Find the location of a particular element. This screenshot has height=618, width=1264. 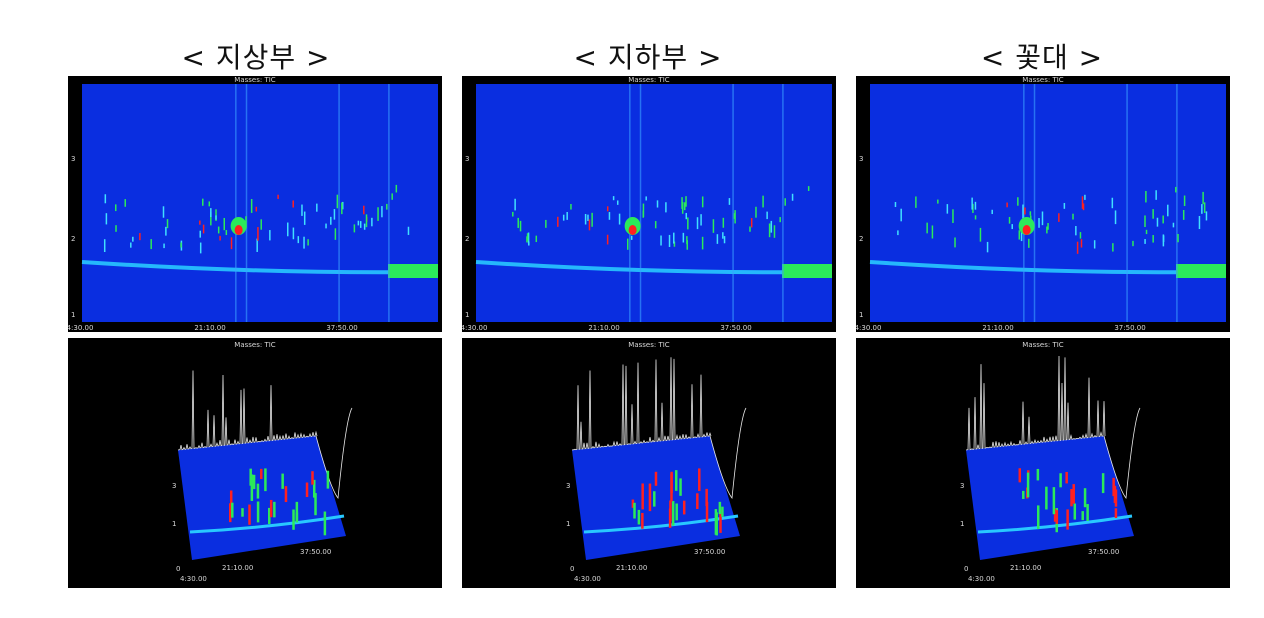

side-trace is located at coordinates (1122, 453).